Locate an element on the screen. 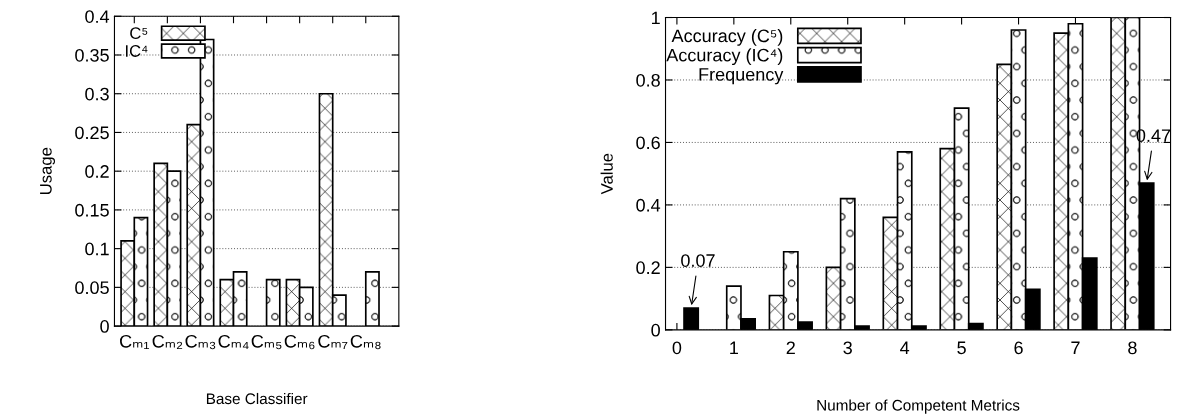 This screenshot has height=417, width=1180. y-tick-label: 0.8 is located at coordinates (648, 80).